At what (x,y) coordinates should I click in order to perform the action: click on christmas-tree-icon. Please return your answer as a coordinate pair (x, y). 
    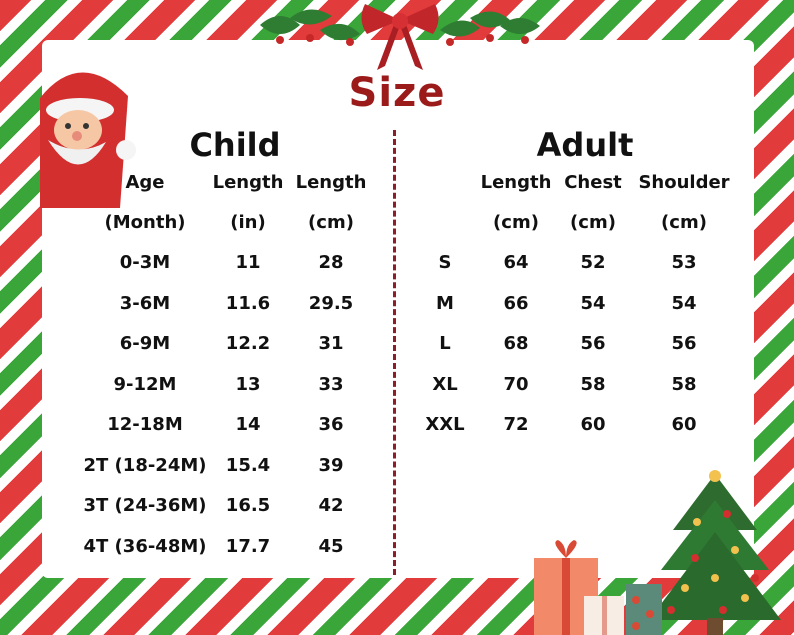
    Looking at the image, I should click on (715, 552).